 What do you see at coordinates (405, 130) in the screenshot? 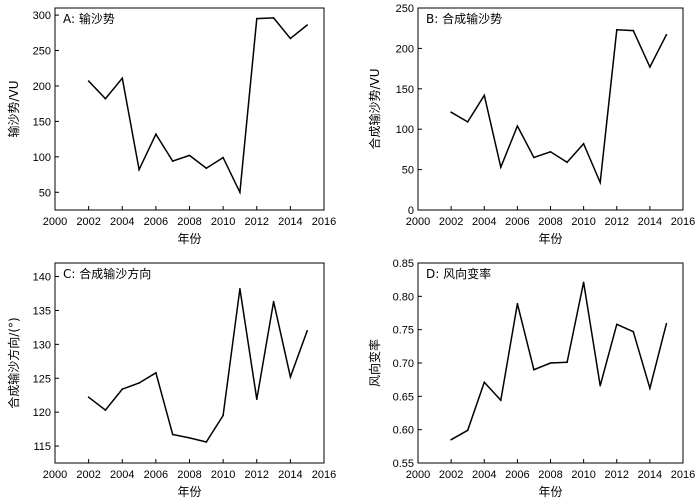
I see `chart-b-y-tick-label: 100` at bounding box center [405, 130].